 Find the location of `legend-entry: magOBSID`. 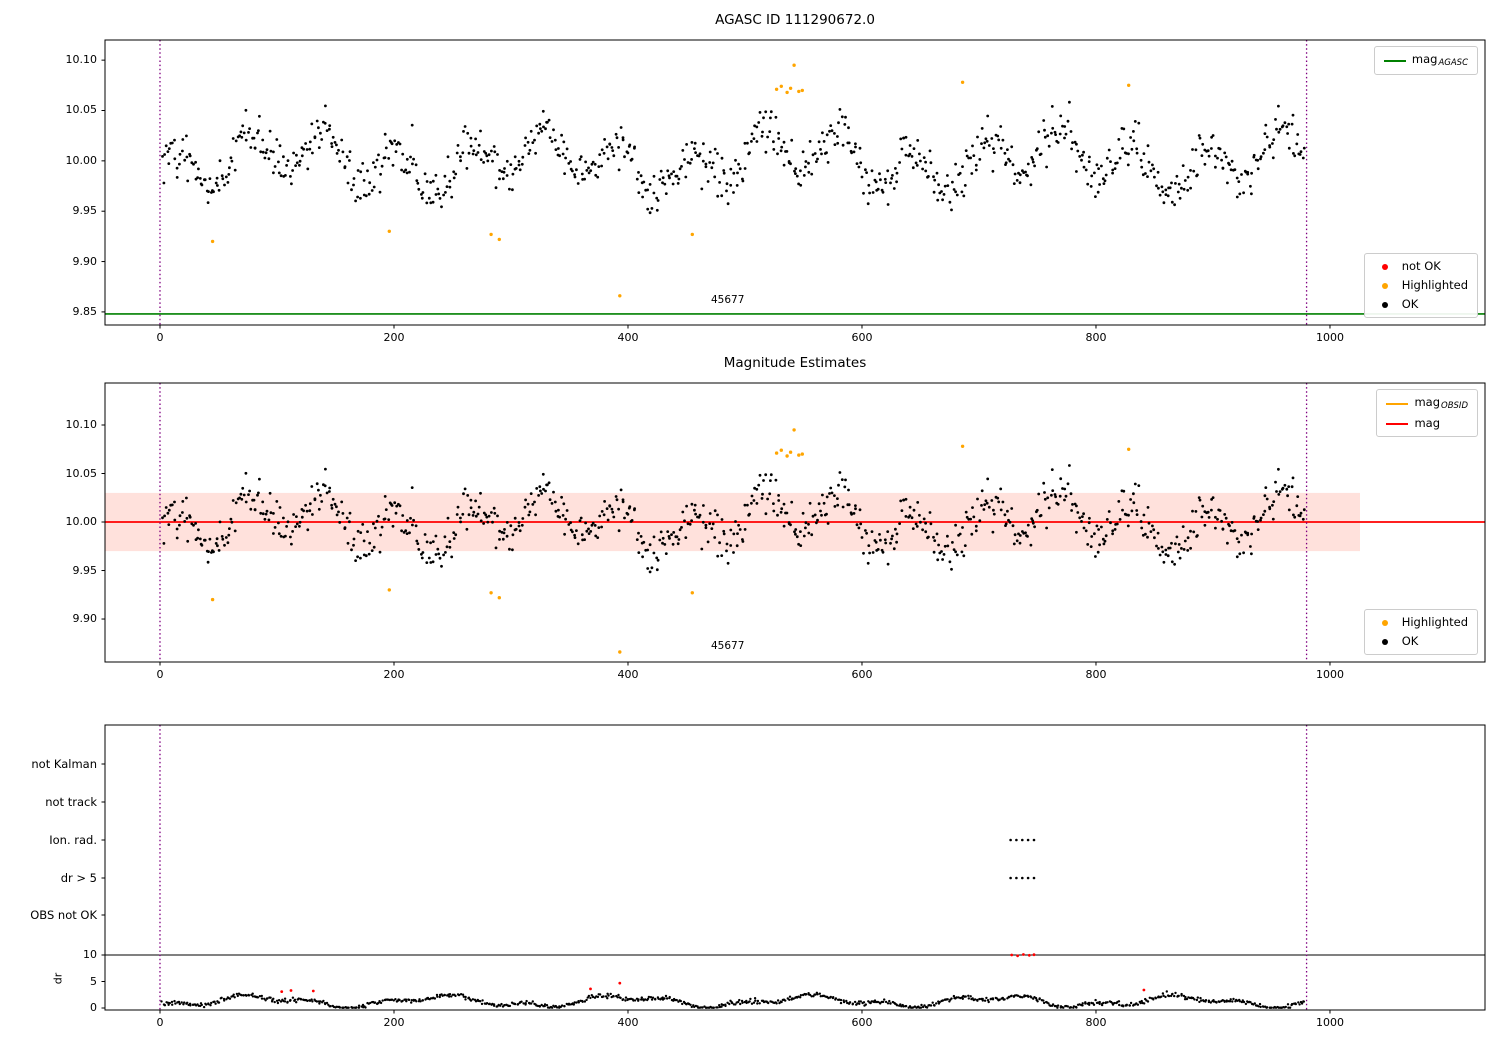

legend-entry: magOBSID is located at coordinates (1427, 403).